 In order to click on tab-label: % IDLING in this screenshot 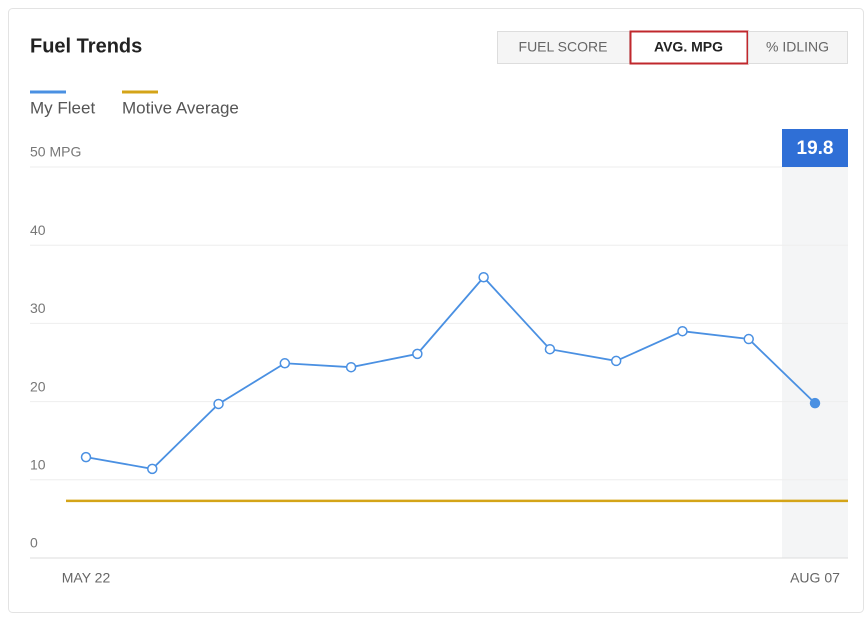, I will do `click(797, 47)`.